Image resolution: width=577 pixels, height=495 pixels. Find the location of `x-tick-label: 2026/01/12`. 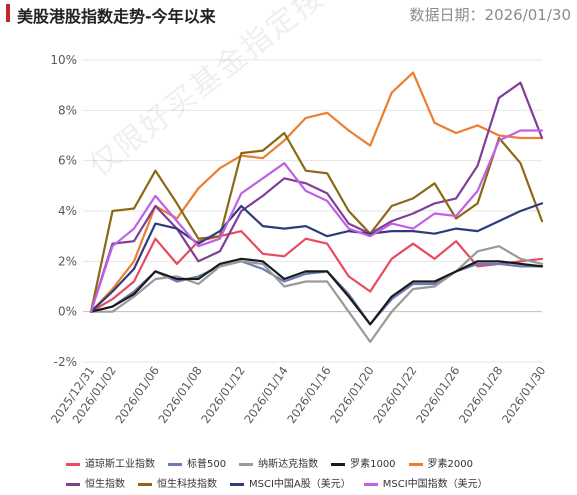

x-tick-label: 2026/01/12 is located at coordinates (222, 395).